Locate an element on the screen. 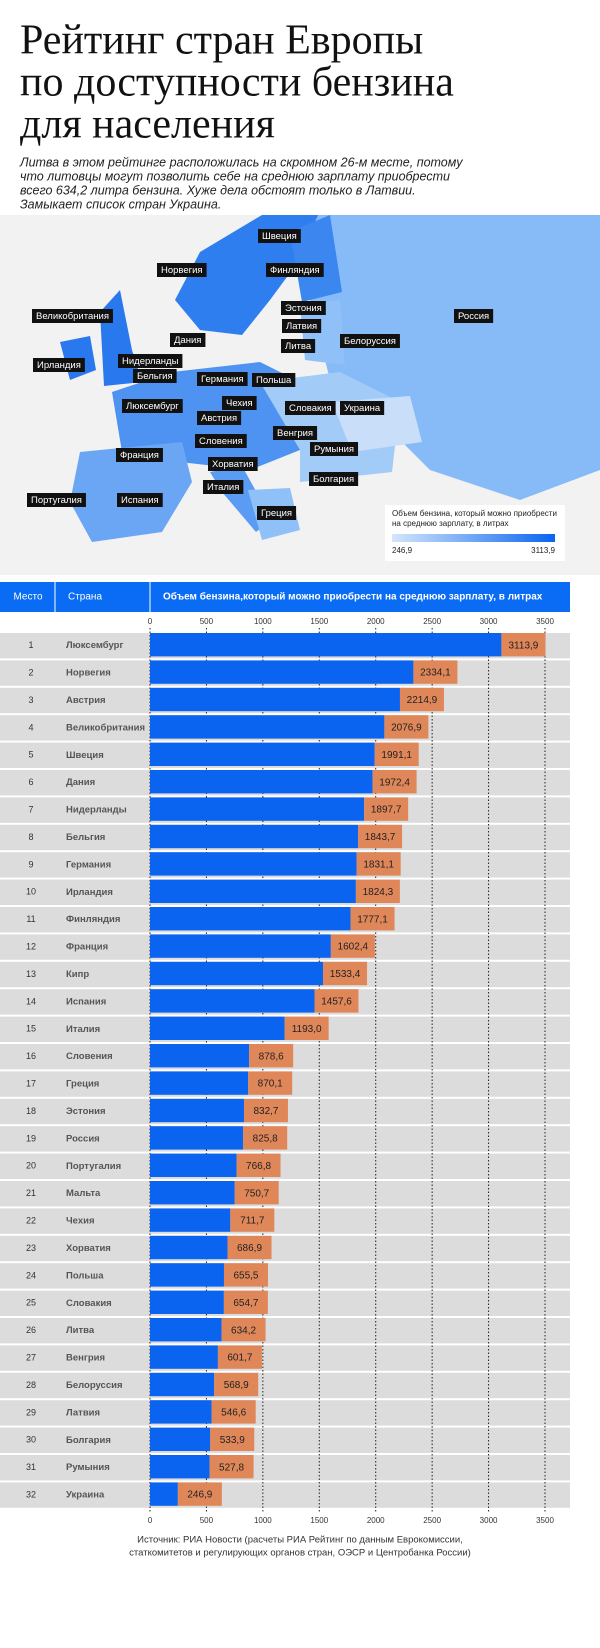  map-label: Словакия is located at coordinates (310, 408).